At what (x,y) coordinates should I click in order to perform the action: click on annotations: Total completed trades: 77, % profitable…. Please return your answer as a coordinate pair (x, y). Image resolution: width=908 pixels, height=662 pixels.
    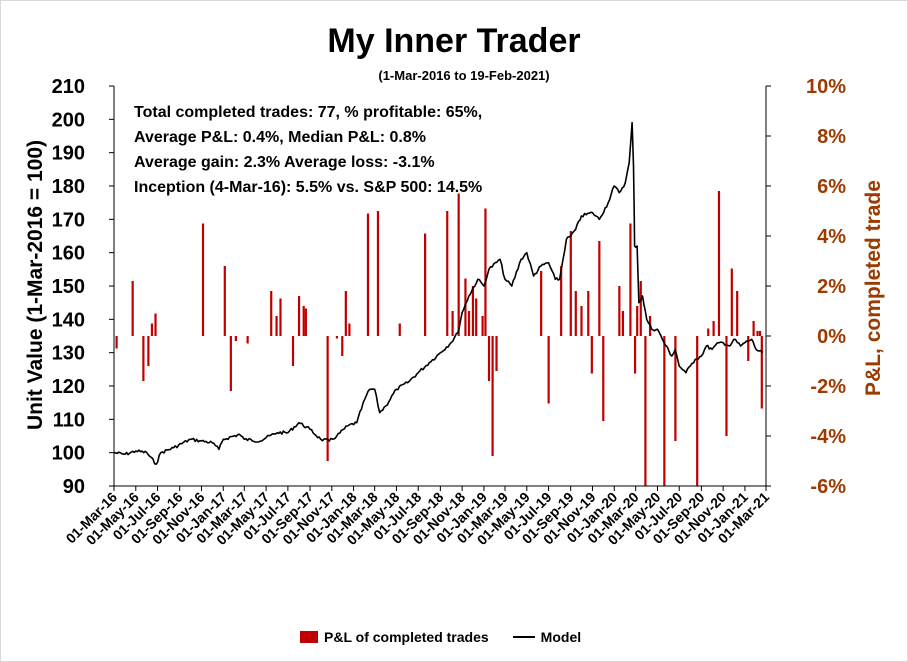
    Looking at the image, I should click on (308, 150).